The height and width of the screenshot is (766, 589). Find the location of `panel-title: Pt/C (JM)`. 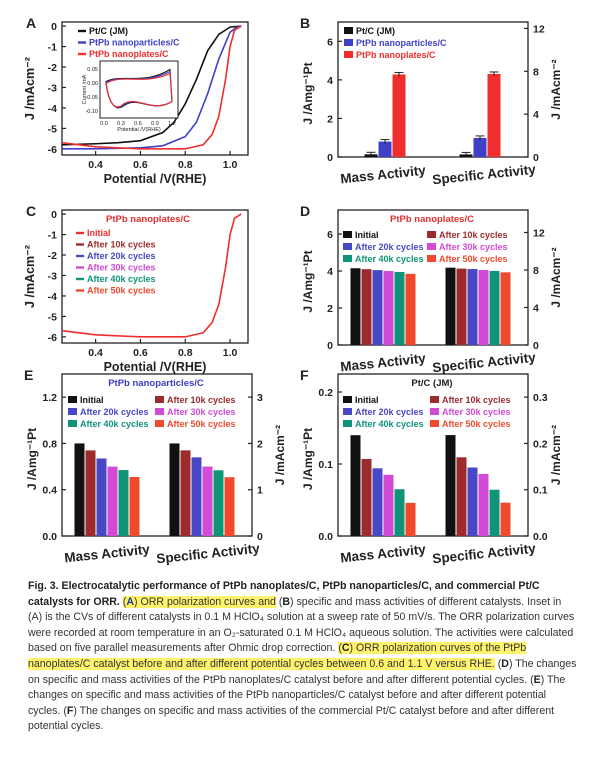

panel-title: Pt/C (JM) is located at coordinates (431, 383).